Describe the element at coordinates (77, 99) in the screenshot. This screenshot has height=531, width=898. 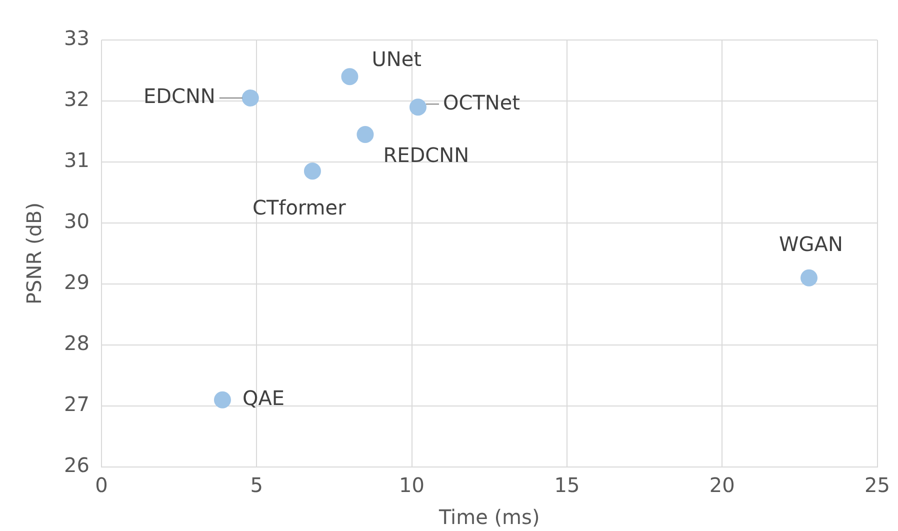
I see `y-tick-label: 32` at that location.